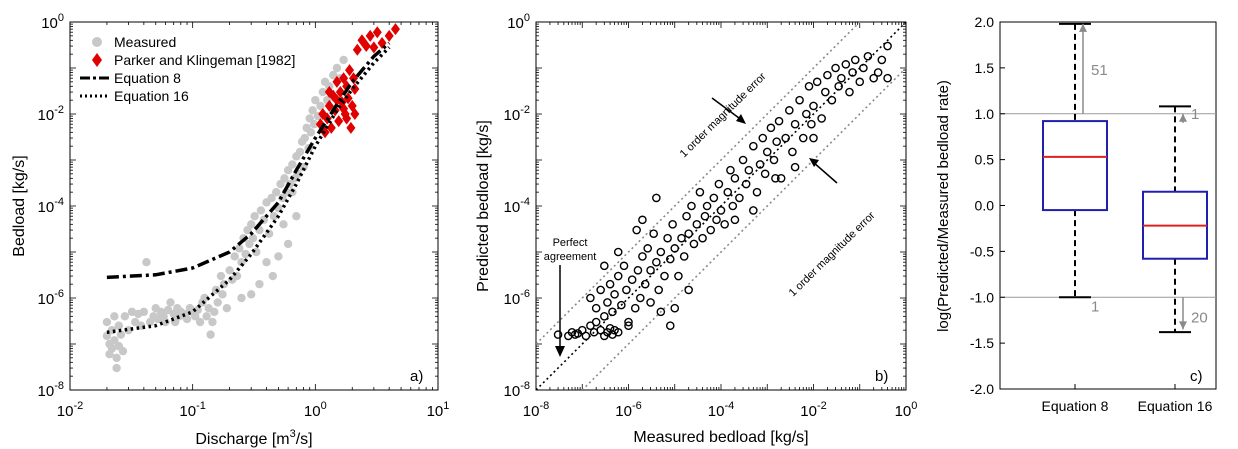 The width and height of the screenshot is (1238, 449). I want to click on annotation-perfect: Perfect, so click(570, 243).